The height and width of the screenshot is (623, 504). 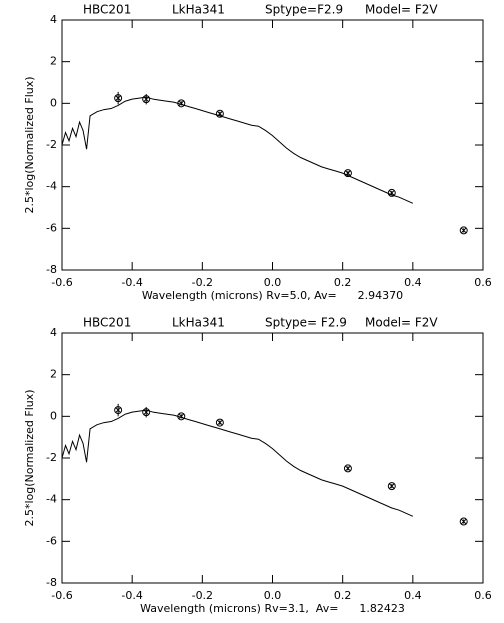 What do you see at coordinates (304, 10) in the screenshot?
I see `title-part: Sptype=F2.9` at bounding box center [304, 10].